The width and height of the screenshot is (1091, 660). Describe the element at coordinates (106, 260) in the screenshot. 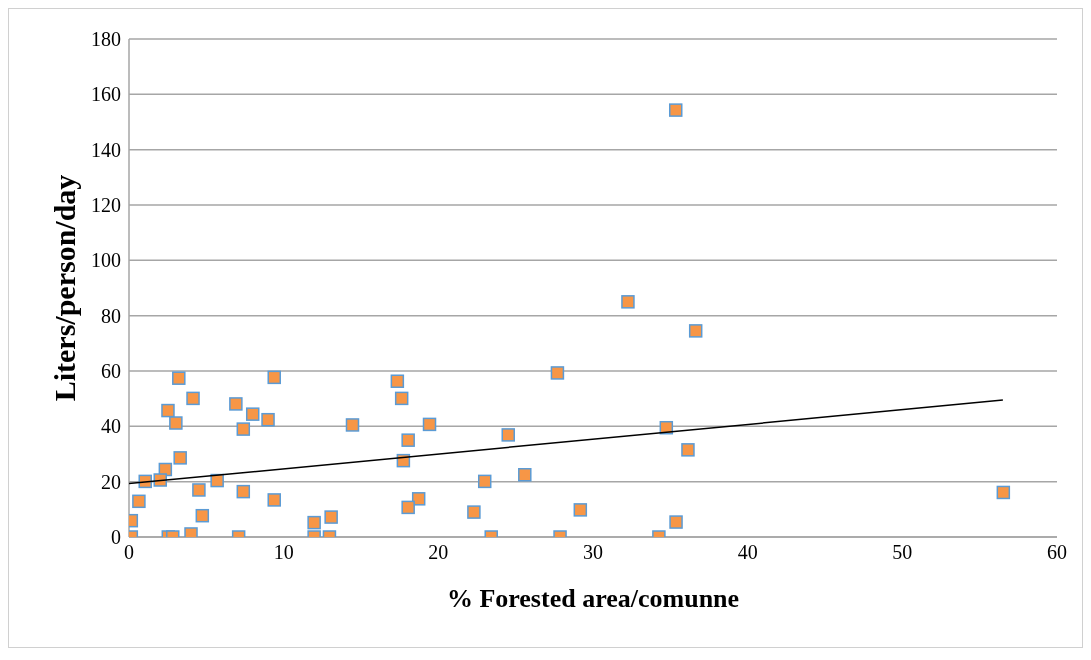

I see `y-tick-label: 100` at that location.